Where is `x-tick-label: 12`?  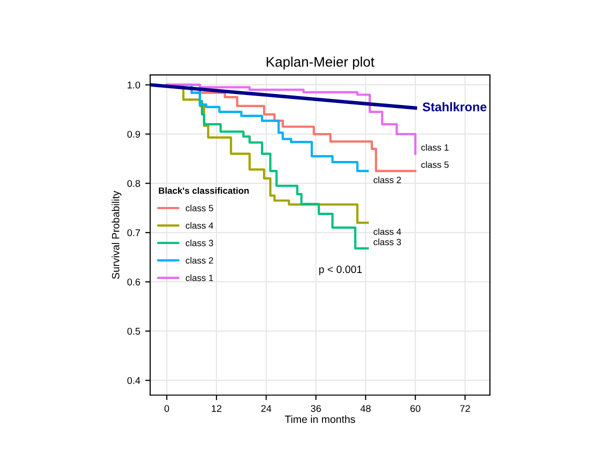 x-tick-label: 12 is located at coordinates (217, 408).